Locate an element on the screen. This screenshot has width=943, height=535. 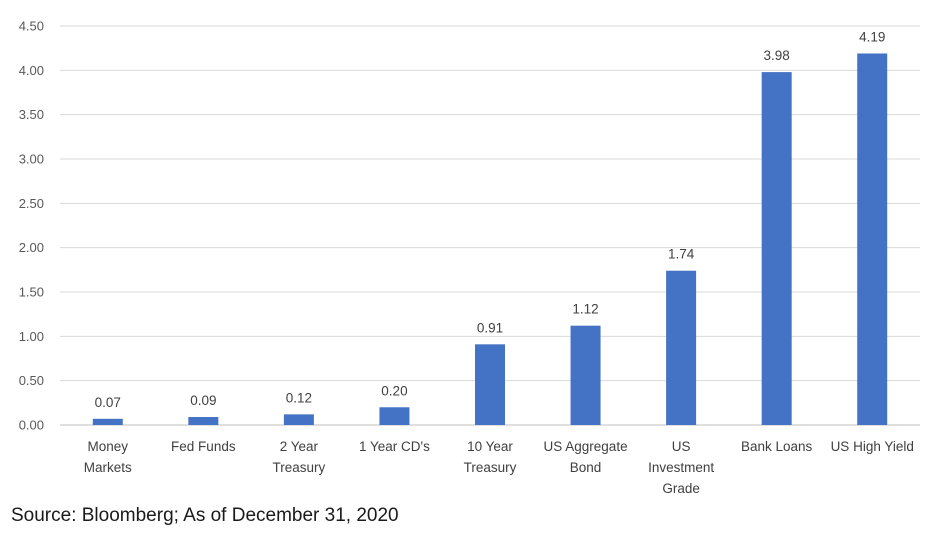
data-label: 0.07 is located at coordinates (108, 402).